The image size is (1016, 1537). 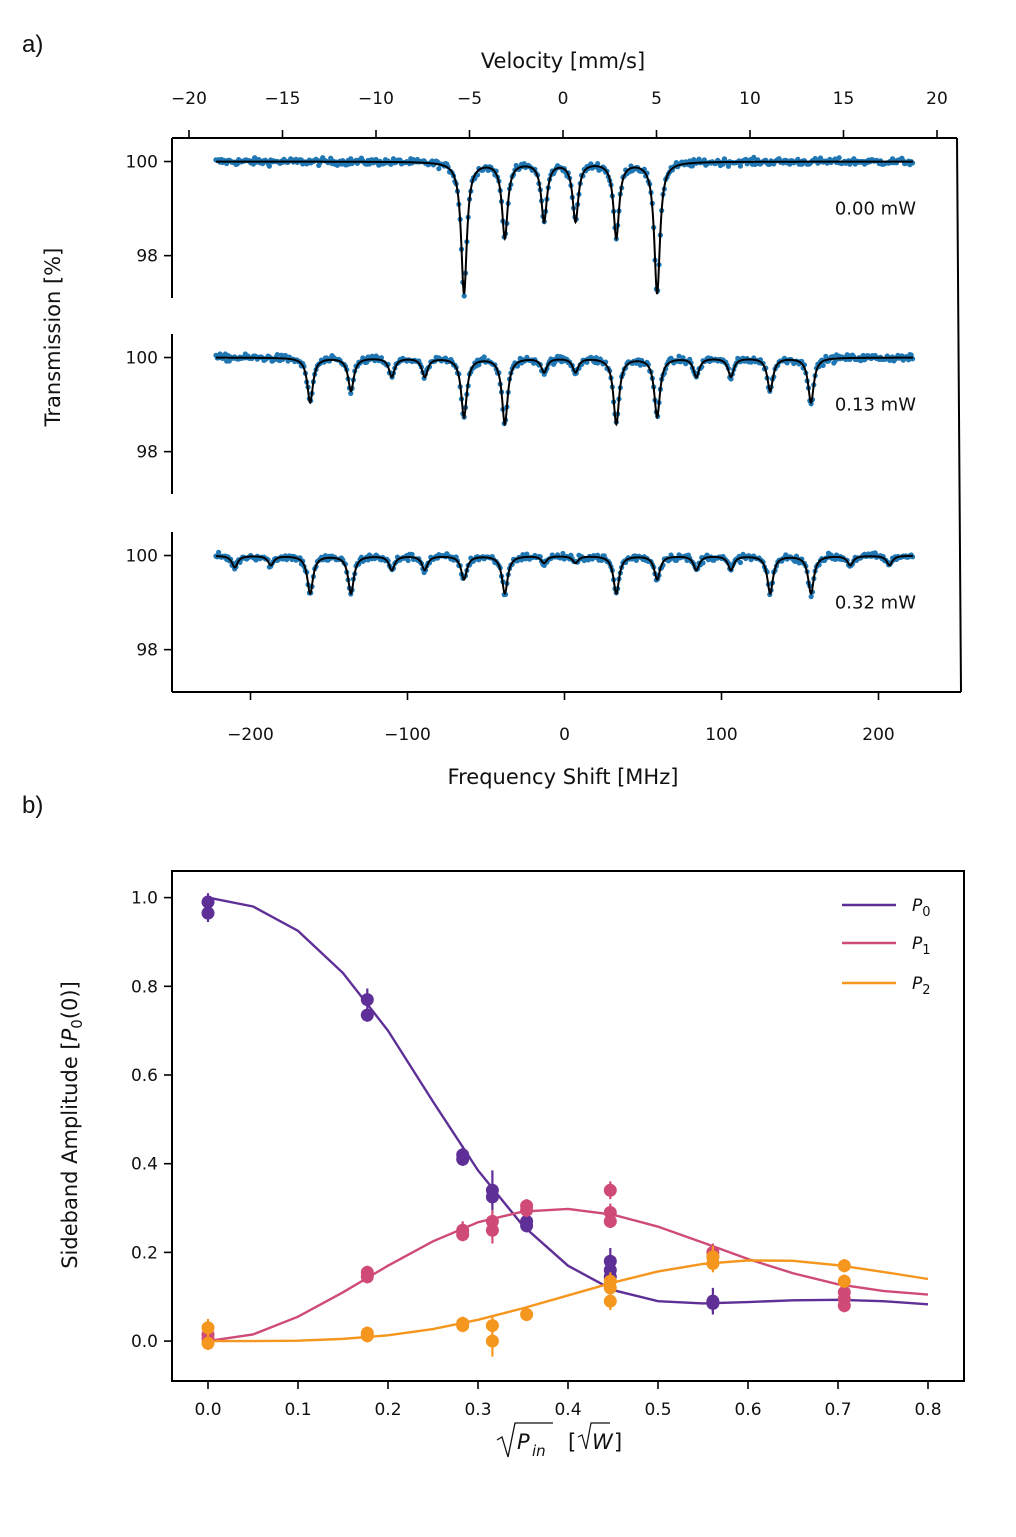 I want to click on x-axis-tick-label: 0.3, so click(x=477, y=1410).